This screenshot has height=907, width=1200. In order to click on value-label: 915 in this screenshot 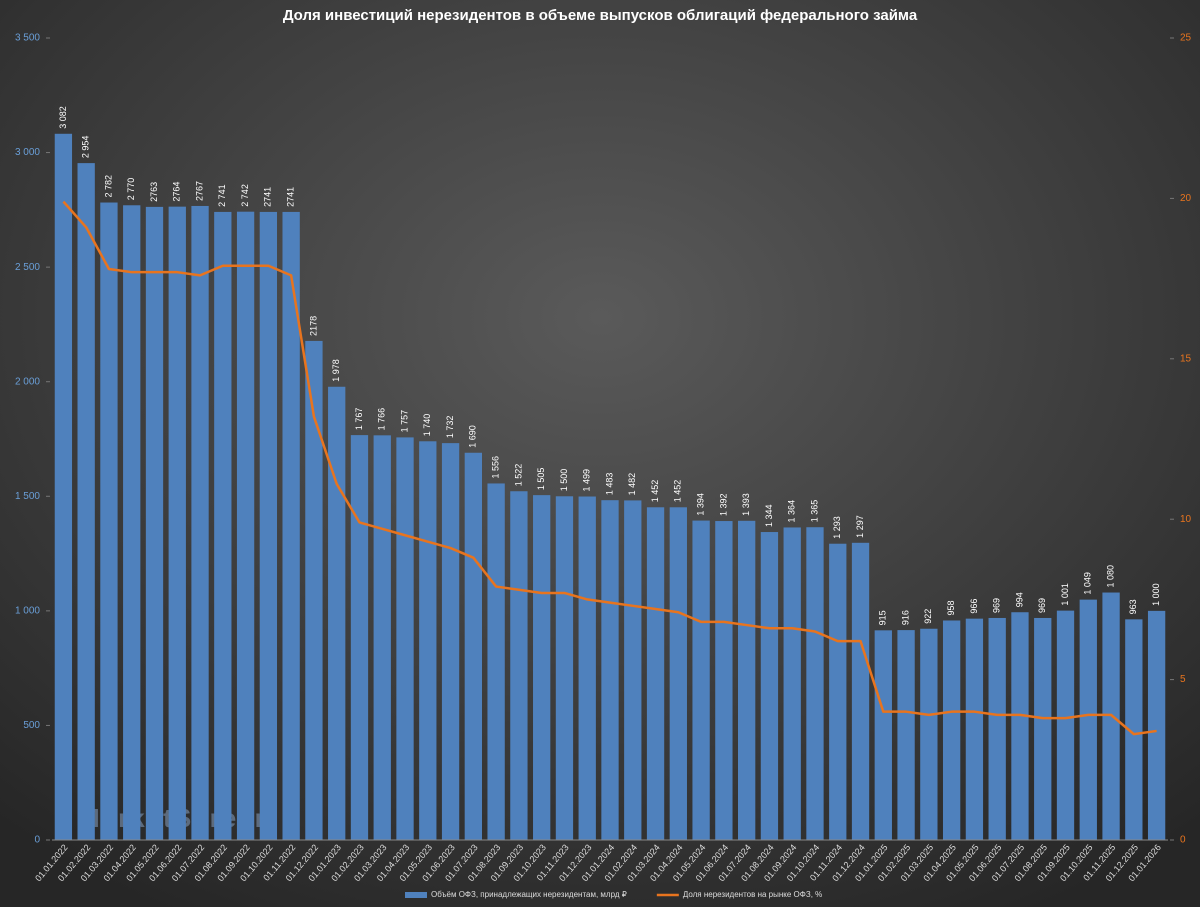, I will do `click(883, 617)`.